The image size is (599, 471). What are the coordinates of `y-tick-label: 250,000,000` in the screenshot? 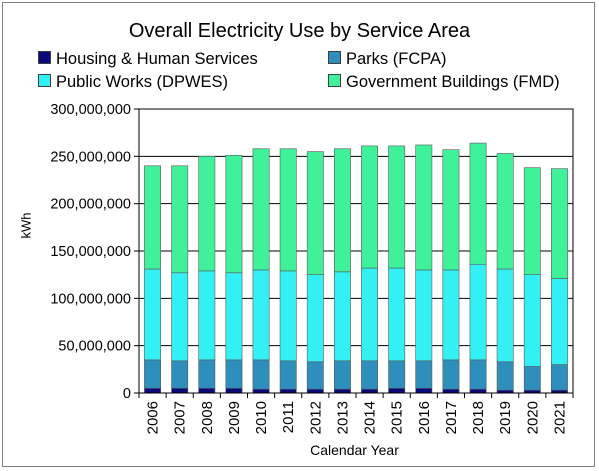 It's located at (90, 157).